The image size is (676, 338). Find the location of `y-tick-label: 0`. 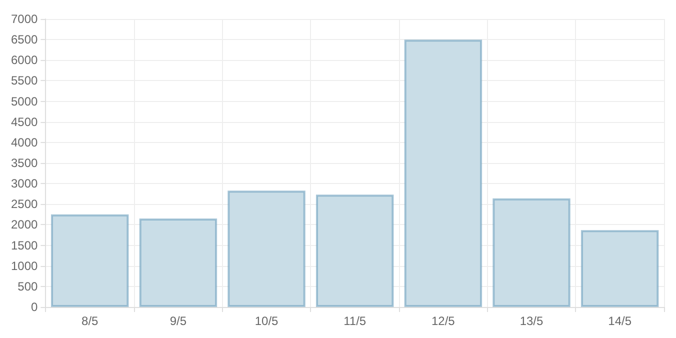

y-tick-label: 0 is located at coordinates (34, 307).